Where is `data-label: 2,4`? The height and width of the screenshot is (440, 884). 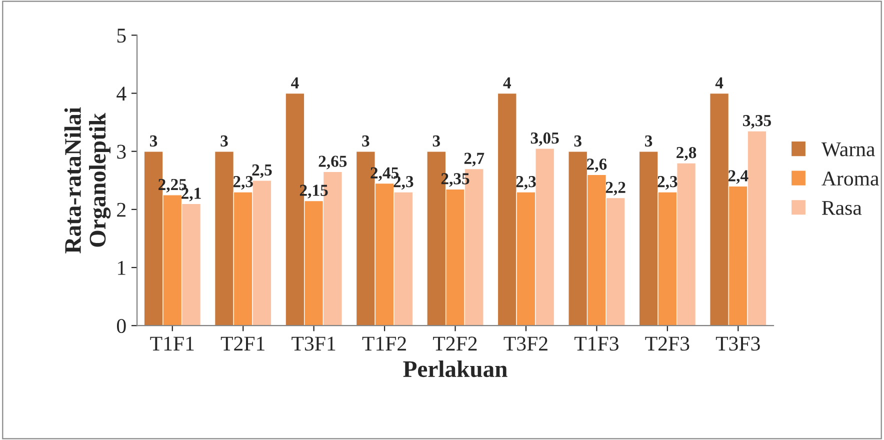
data-label: 2,4 is located at coordinates (738, 177).